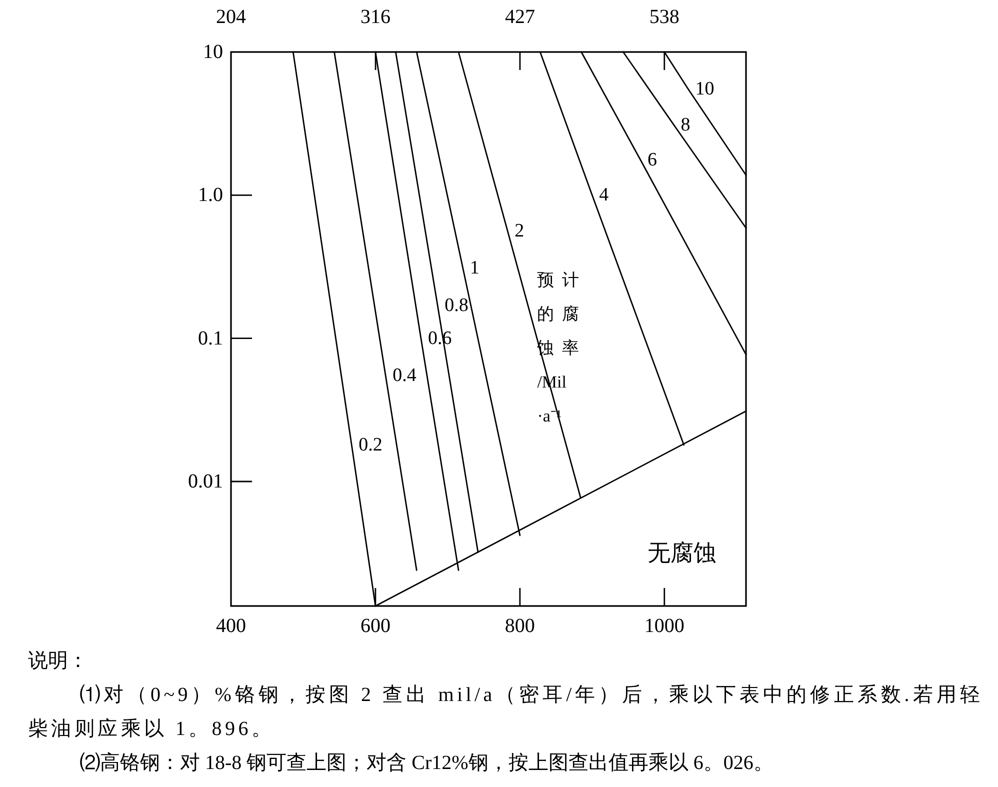  I want to click on series-label: 0.4, so click(404, 375).